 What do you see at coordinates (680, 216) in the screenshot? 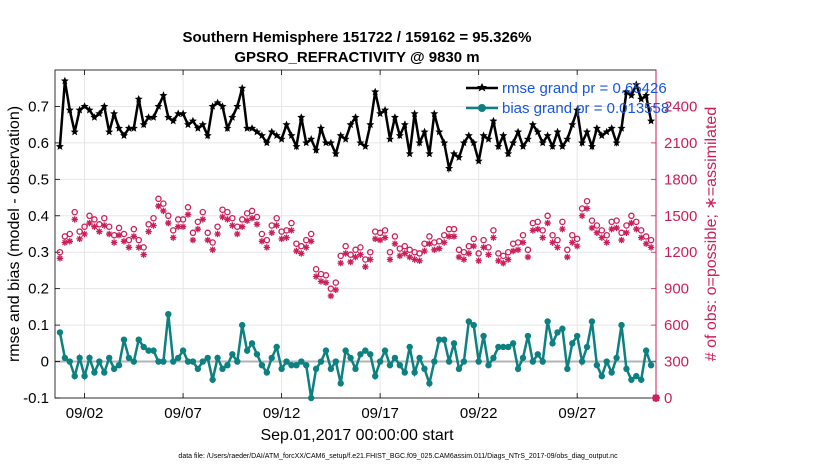
I see `y-tick-label-right: 1500` at bounding box center [680, 216].